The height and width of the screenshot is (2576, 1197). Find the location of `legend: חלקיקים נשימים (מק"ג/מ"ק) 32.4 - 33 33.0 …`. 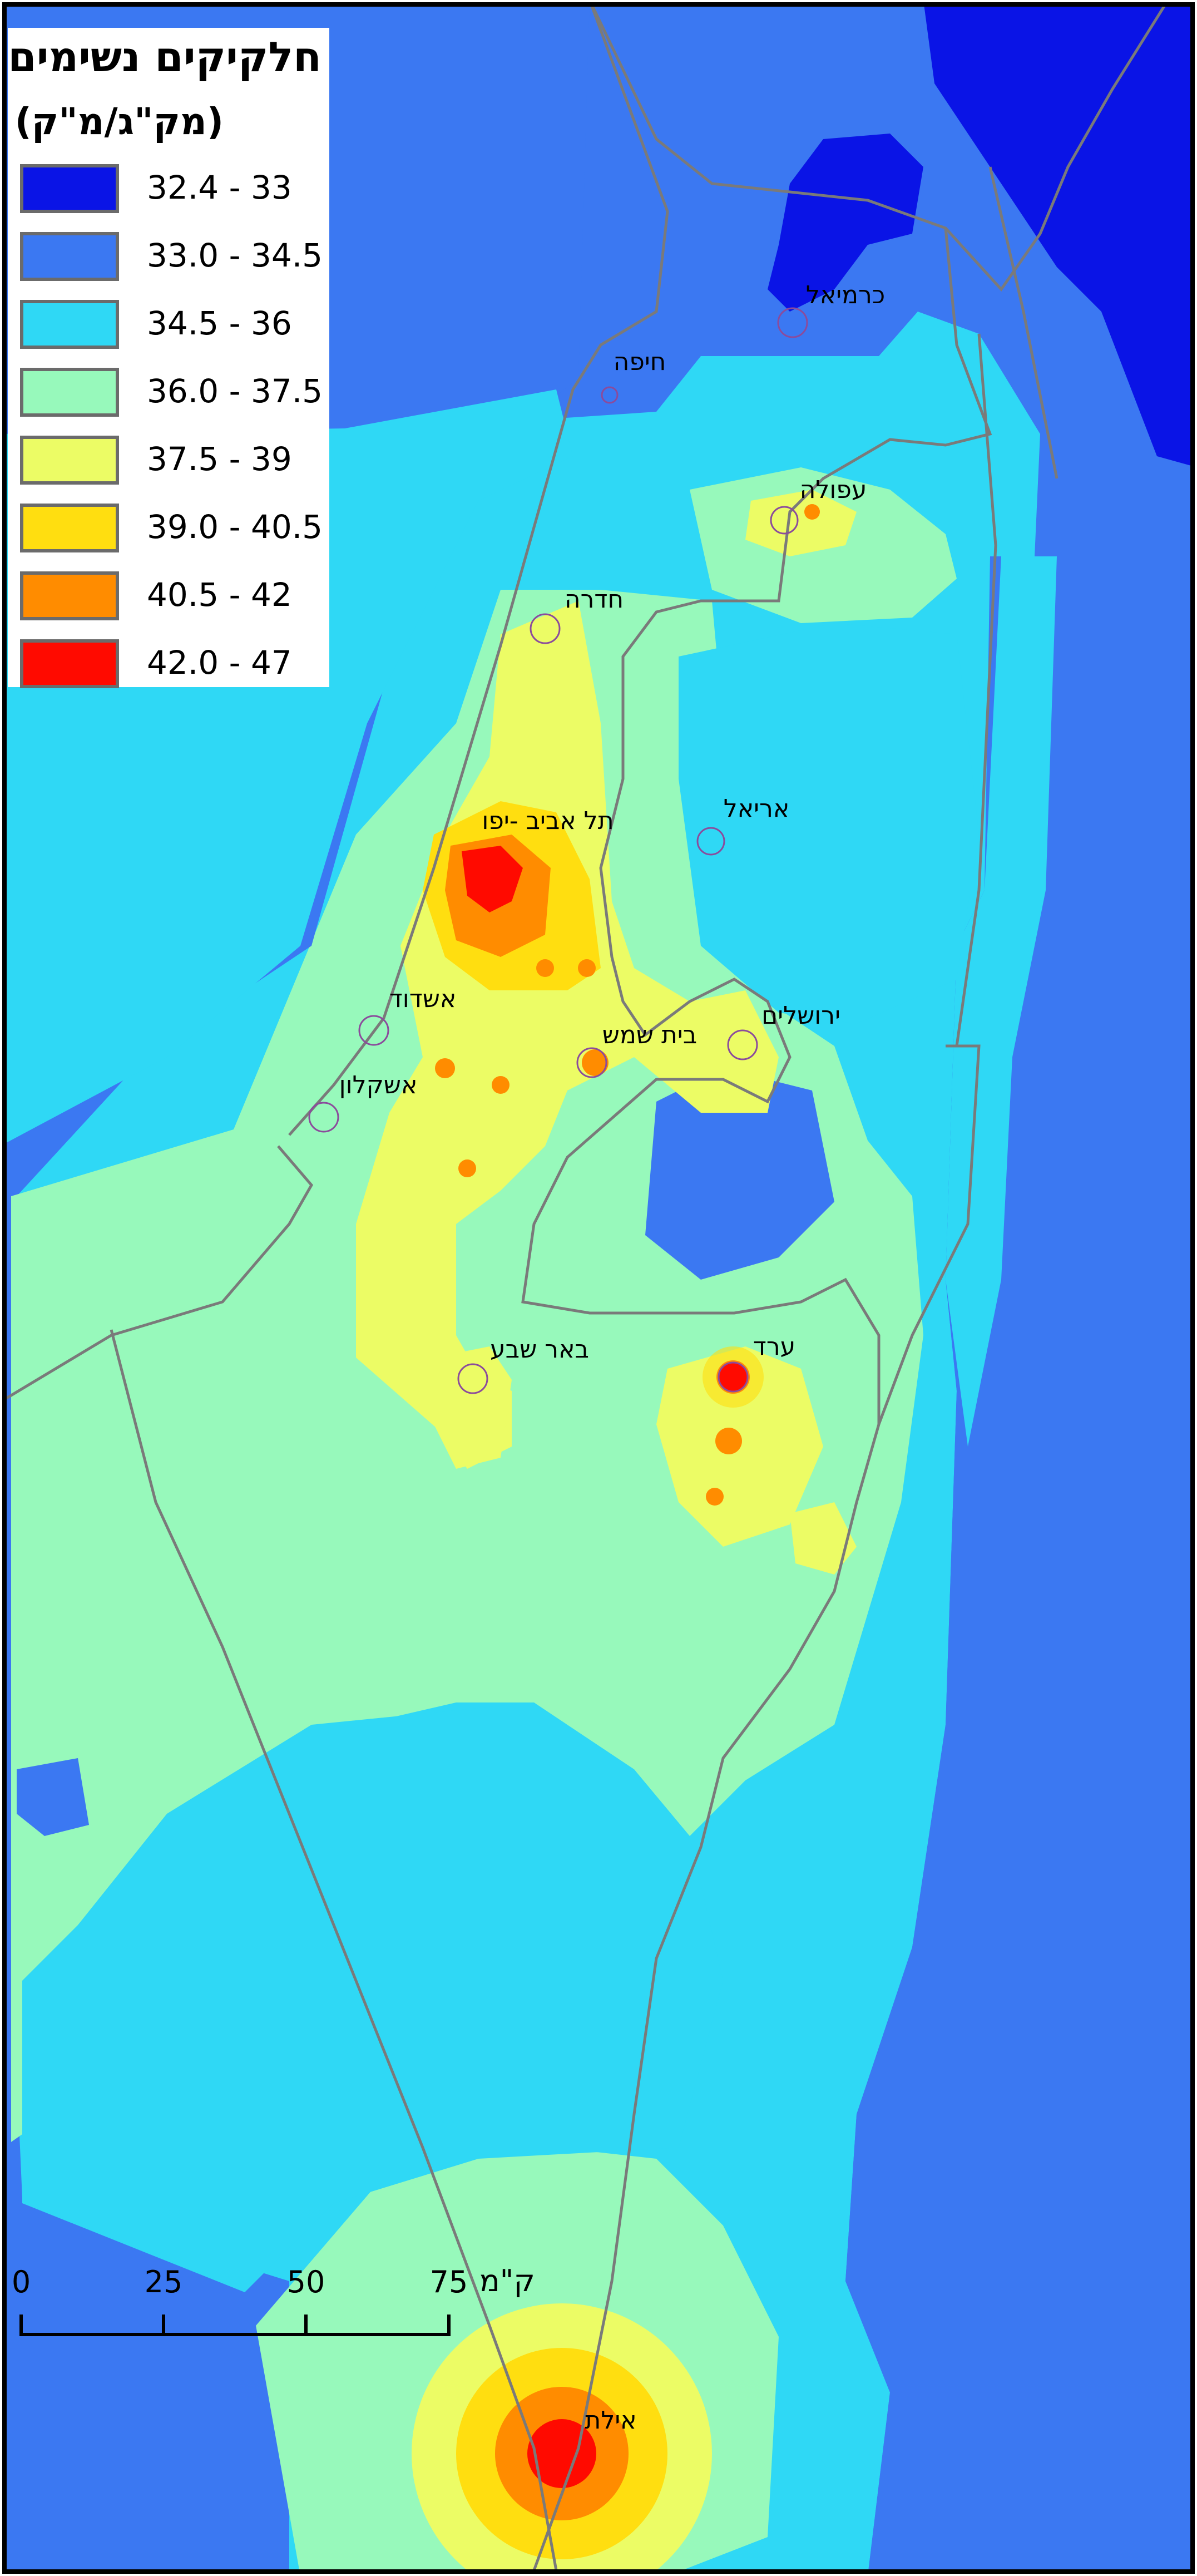

legend: חלקיקים נשימים (מק"ג/מ"ק) 32.4 - 33 33.0 … is located at coordinates (168, 358).